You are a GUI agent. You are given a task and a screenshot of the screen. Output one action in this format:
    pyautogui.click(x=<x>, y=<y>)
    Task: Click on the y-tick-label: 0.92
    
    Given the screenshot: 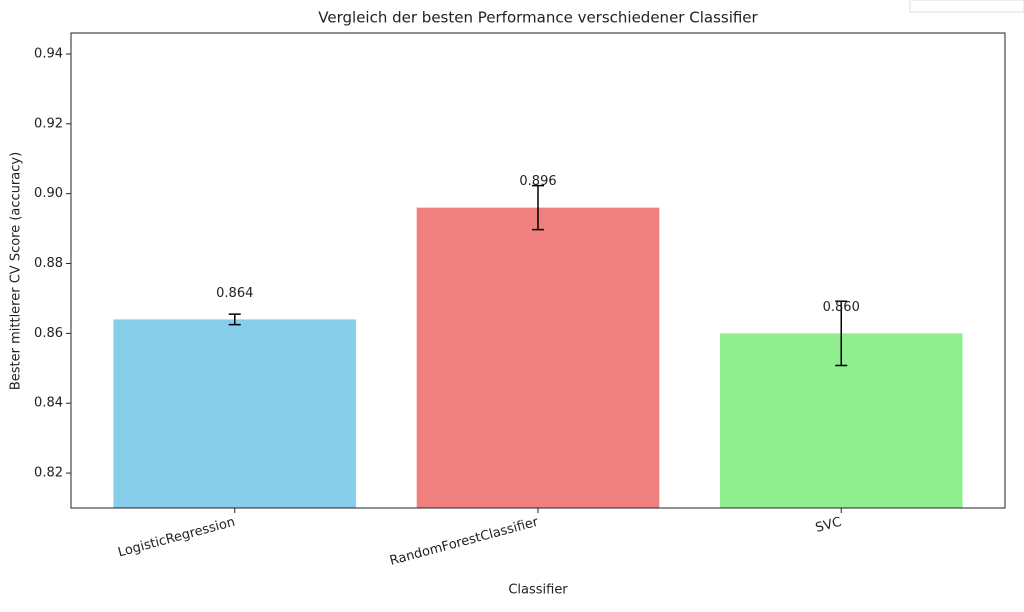 What is the action you would take?
    pyautogui.click(x=48, y=123)
    